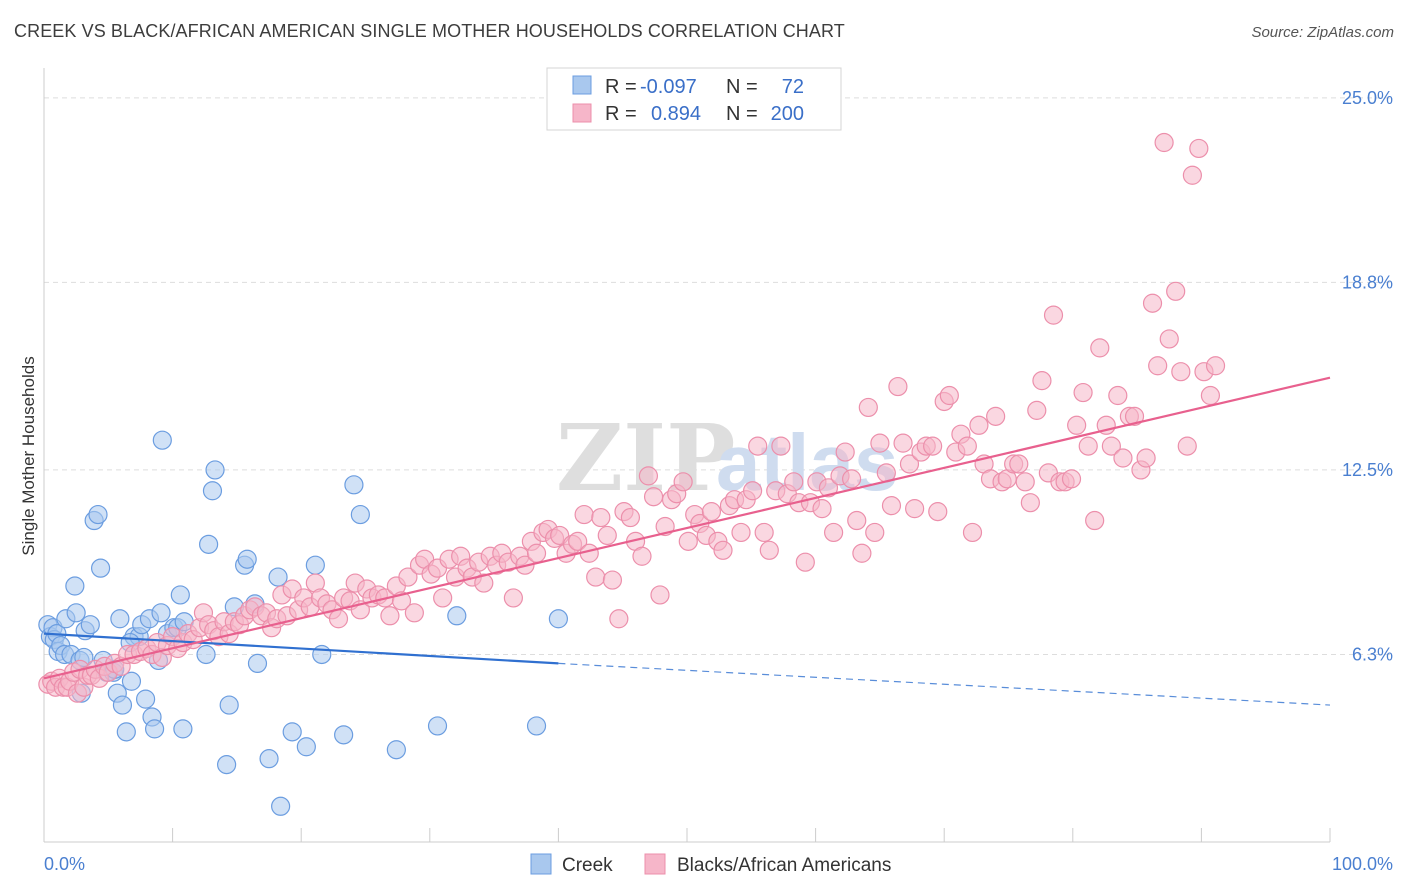 The image size is (1406, 892). I want to click on top-legend: R = -0.097 N = 72 R = 0.894 N = 200, so click(694, 99).